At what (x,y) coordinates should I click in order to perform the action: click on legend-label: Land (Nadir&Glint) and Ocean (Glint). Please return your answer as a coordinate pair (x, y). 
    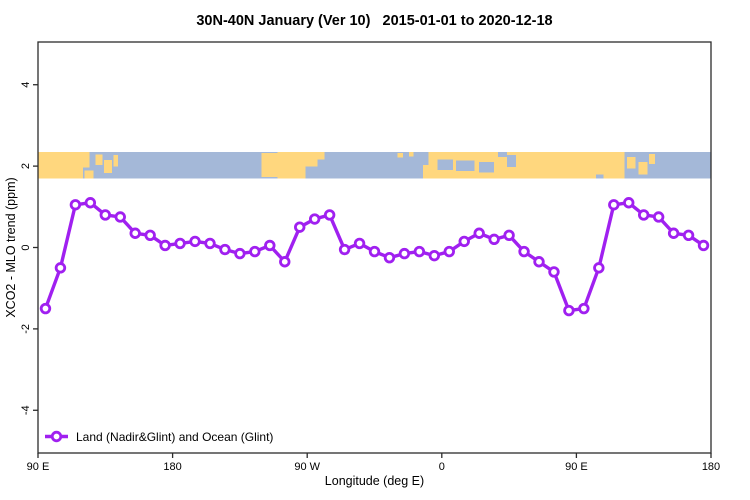
    Looking at the image, I should click on (174, 437).